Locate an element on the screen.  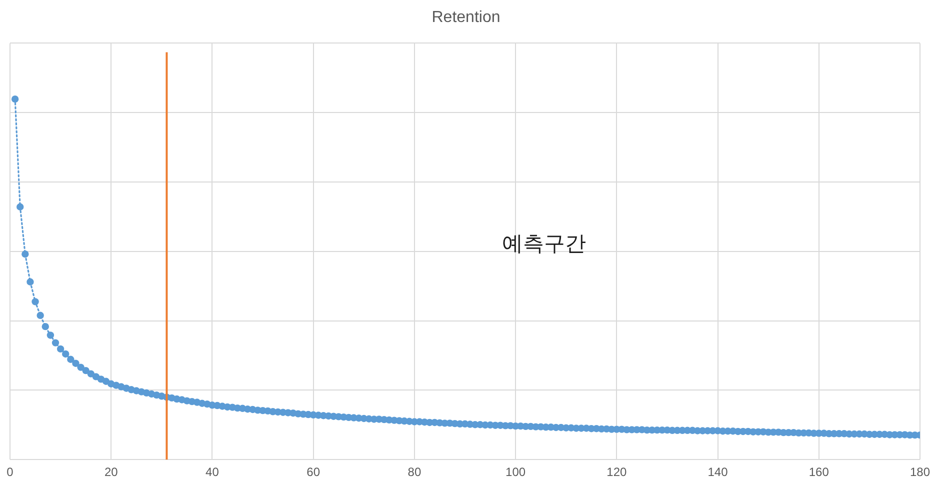
x-tick-label: 60 is located at coordinates (313, 472).